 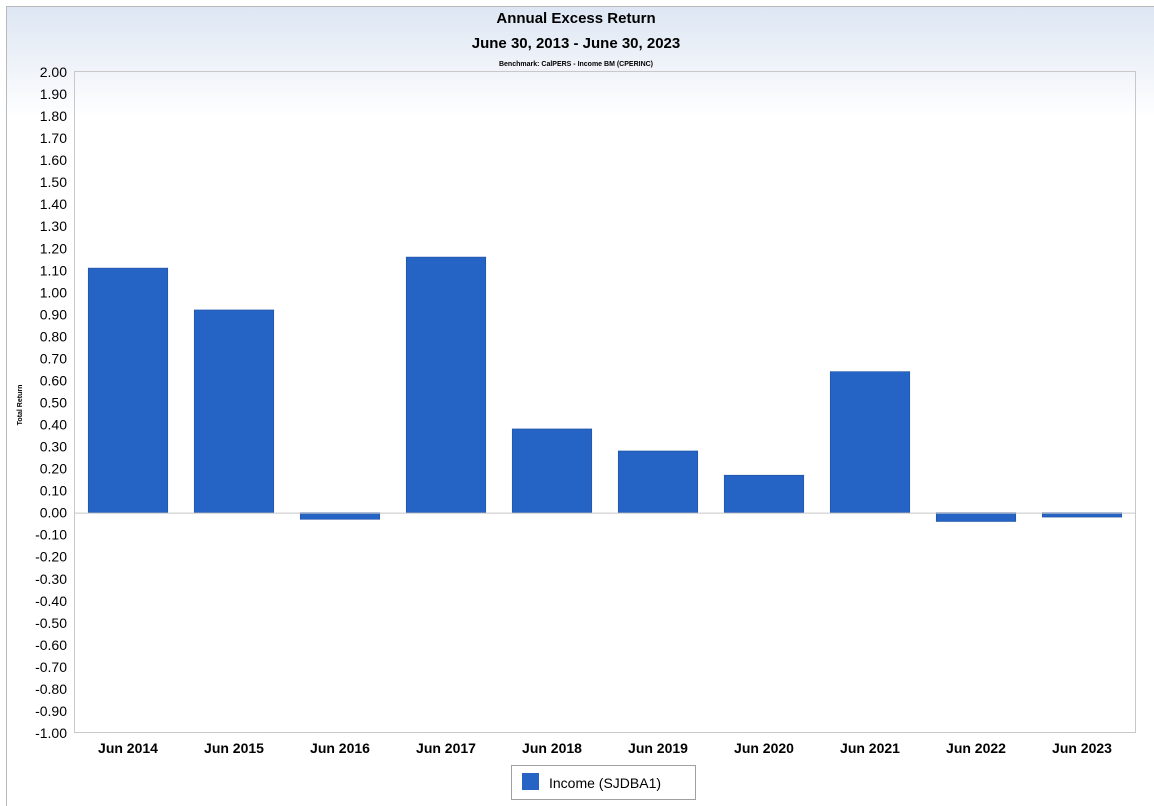 I want to click on y-tick-label: -1.00, so click(x=51, y=733).